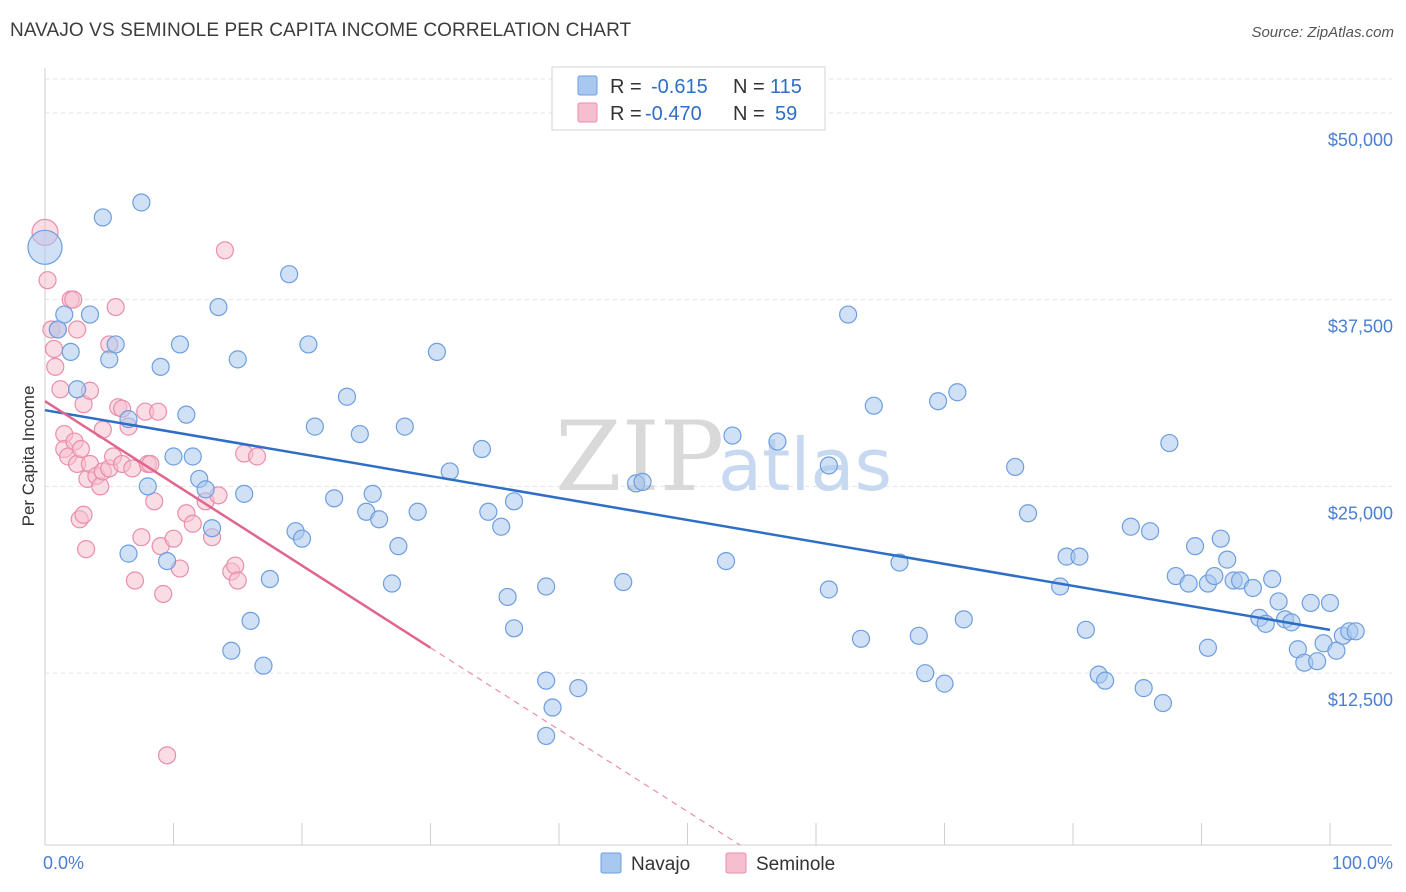 The image size is (1406, 892). I want to click on watermark-zip: ZIP, so click(639, 457).